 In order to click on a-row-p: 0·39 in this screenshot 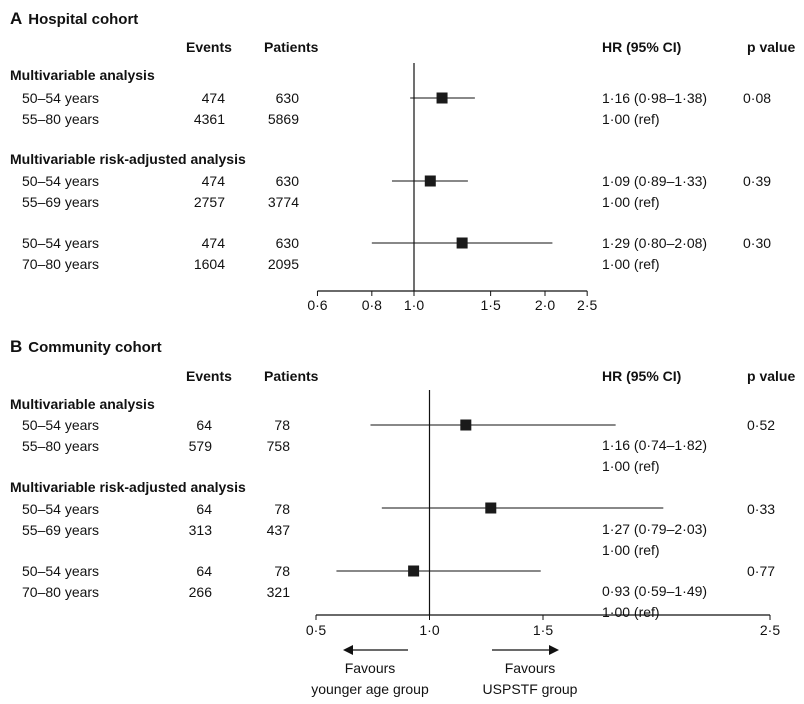, I will do `click(757, 181)`.